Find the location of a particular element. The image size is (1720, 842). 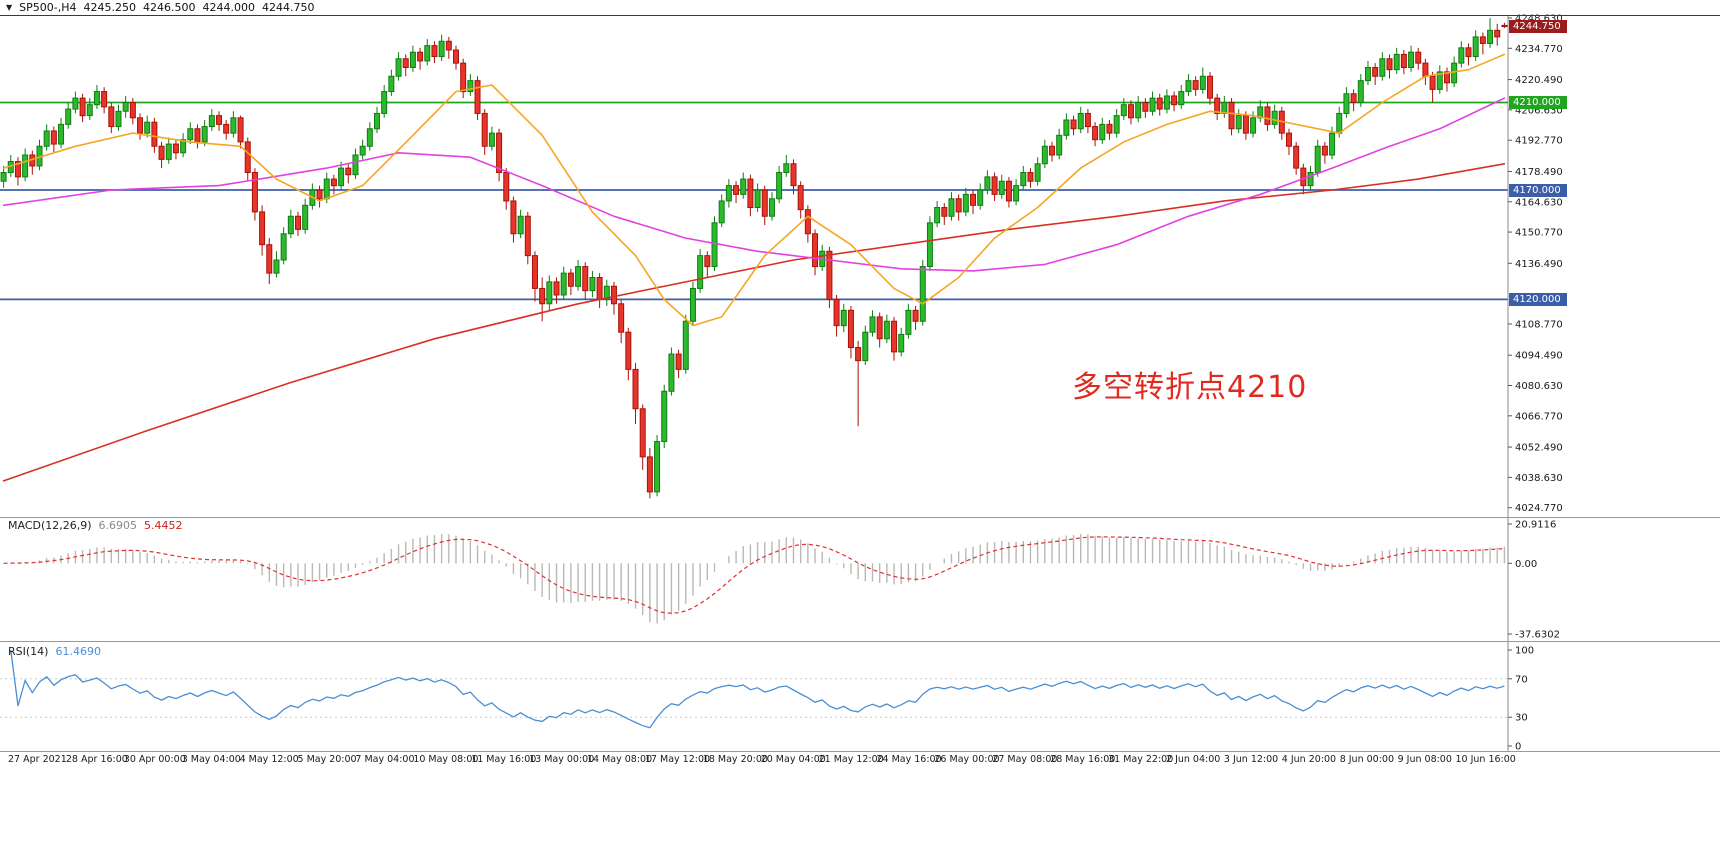

time-axis-label: 17 May 12:00 is located at coordinates (677, 759).